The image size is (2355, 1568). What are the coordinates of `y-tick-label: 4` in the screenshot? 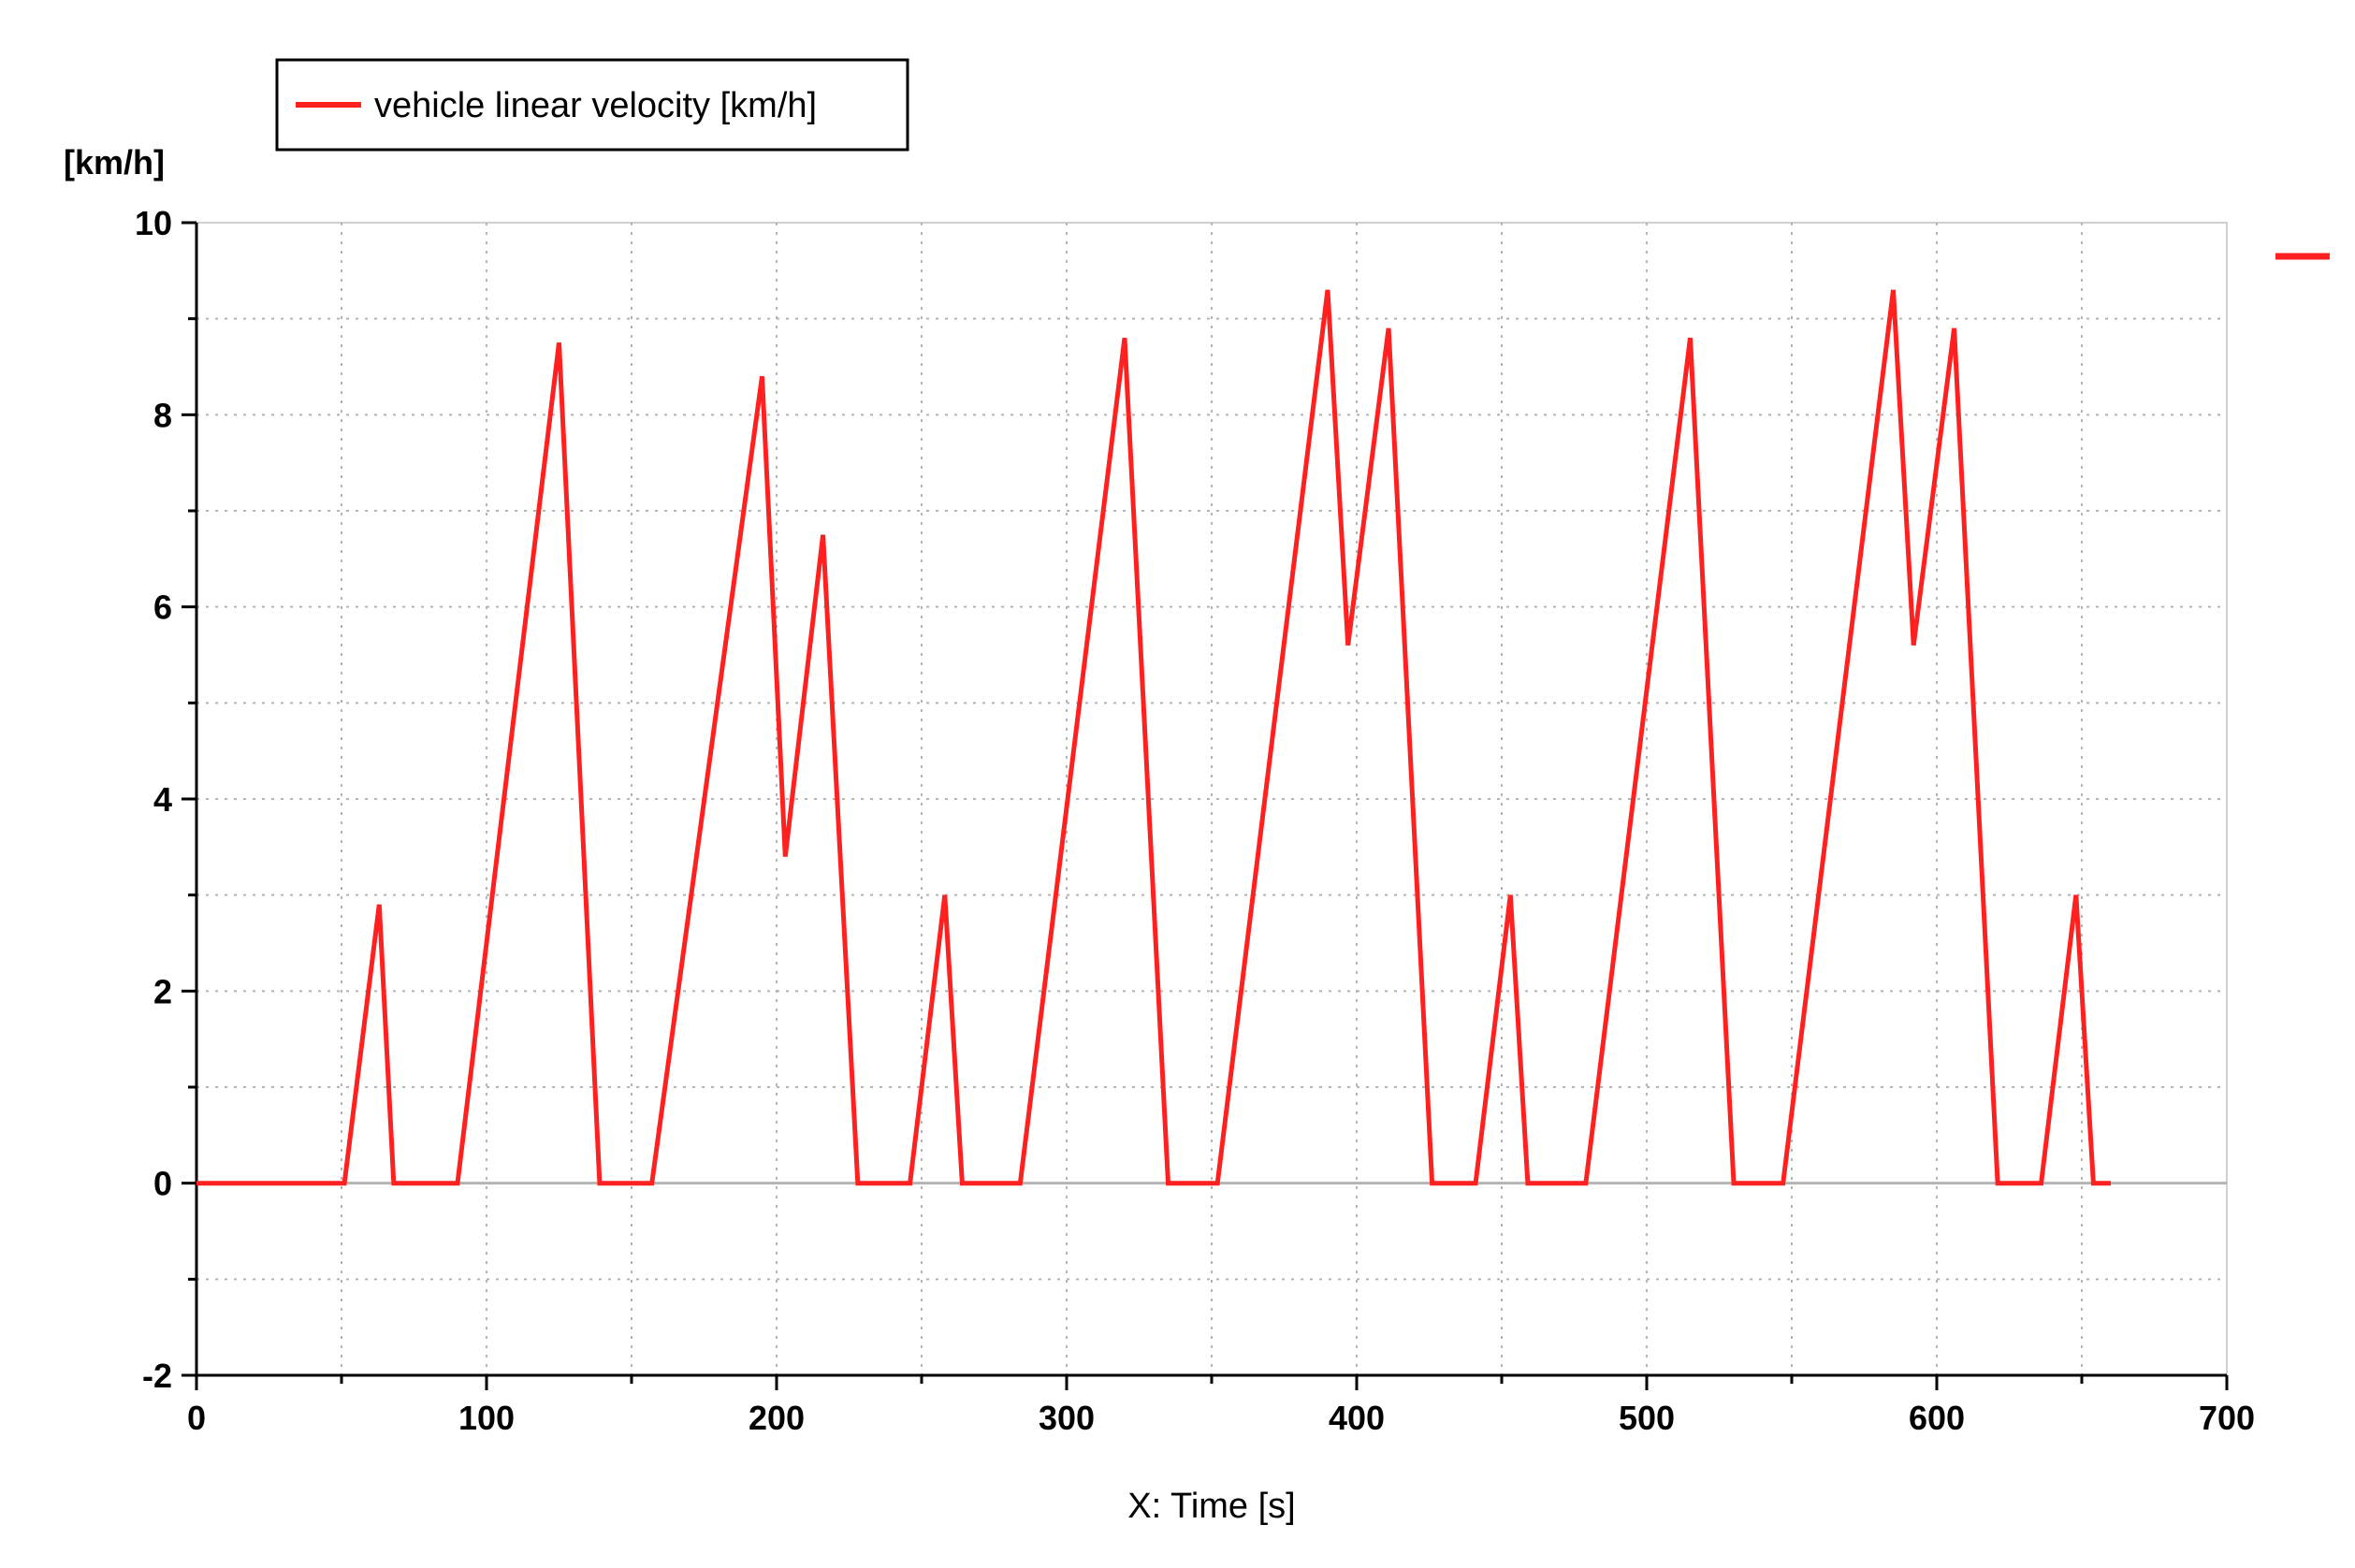 It's located at (162, 799).